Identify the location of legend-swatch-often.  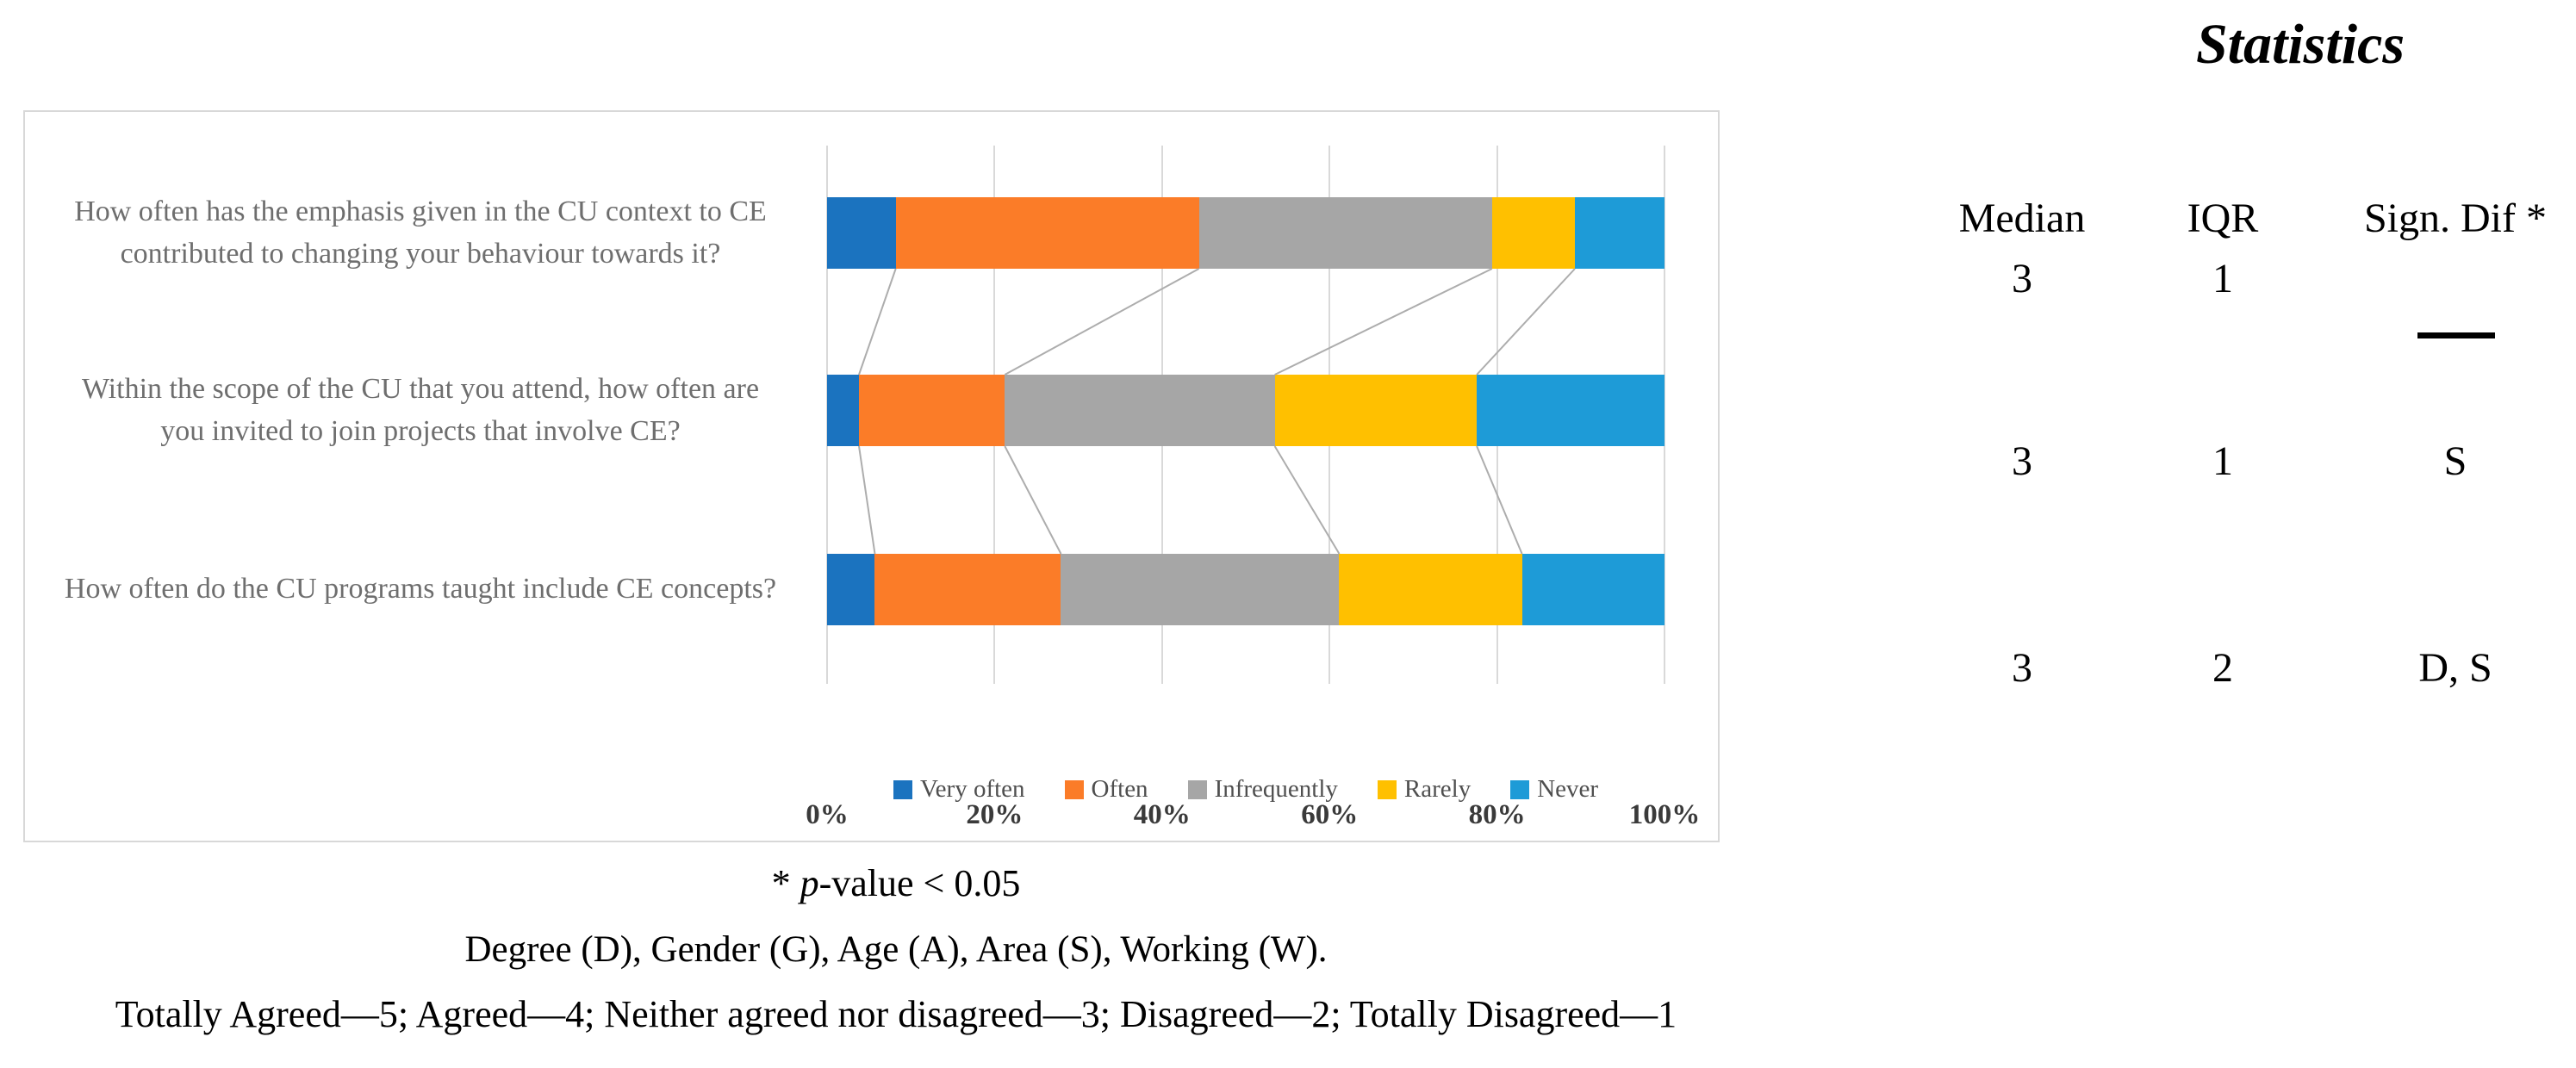
(1074, 789).